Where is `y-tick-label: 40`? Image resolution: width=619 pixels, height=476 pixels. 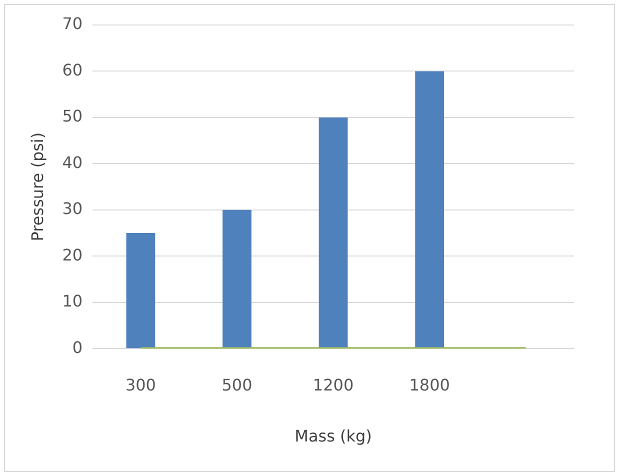
y-tick-label: 40 is located at coordinates (72, 162).